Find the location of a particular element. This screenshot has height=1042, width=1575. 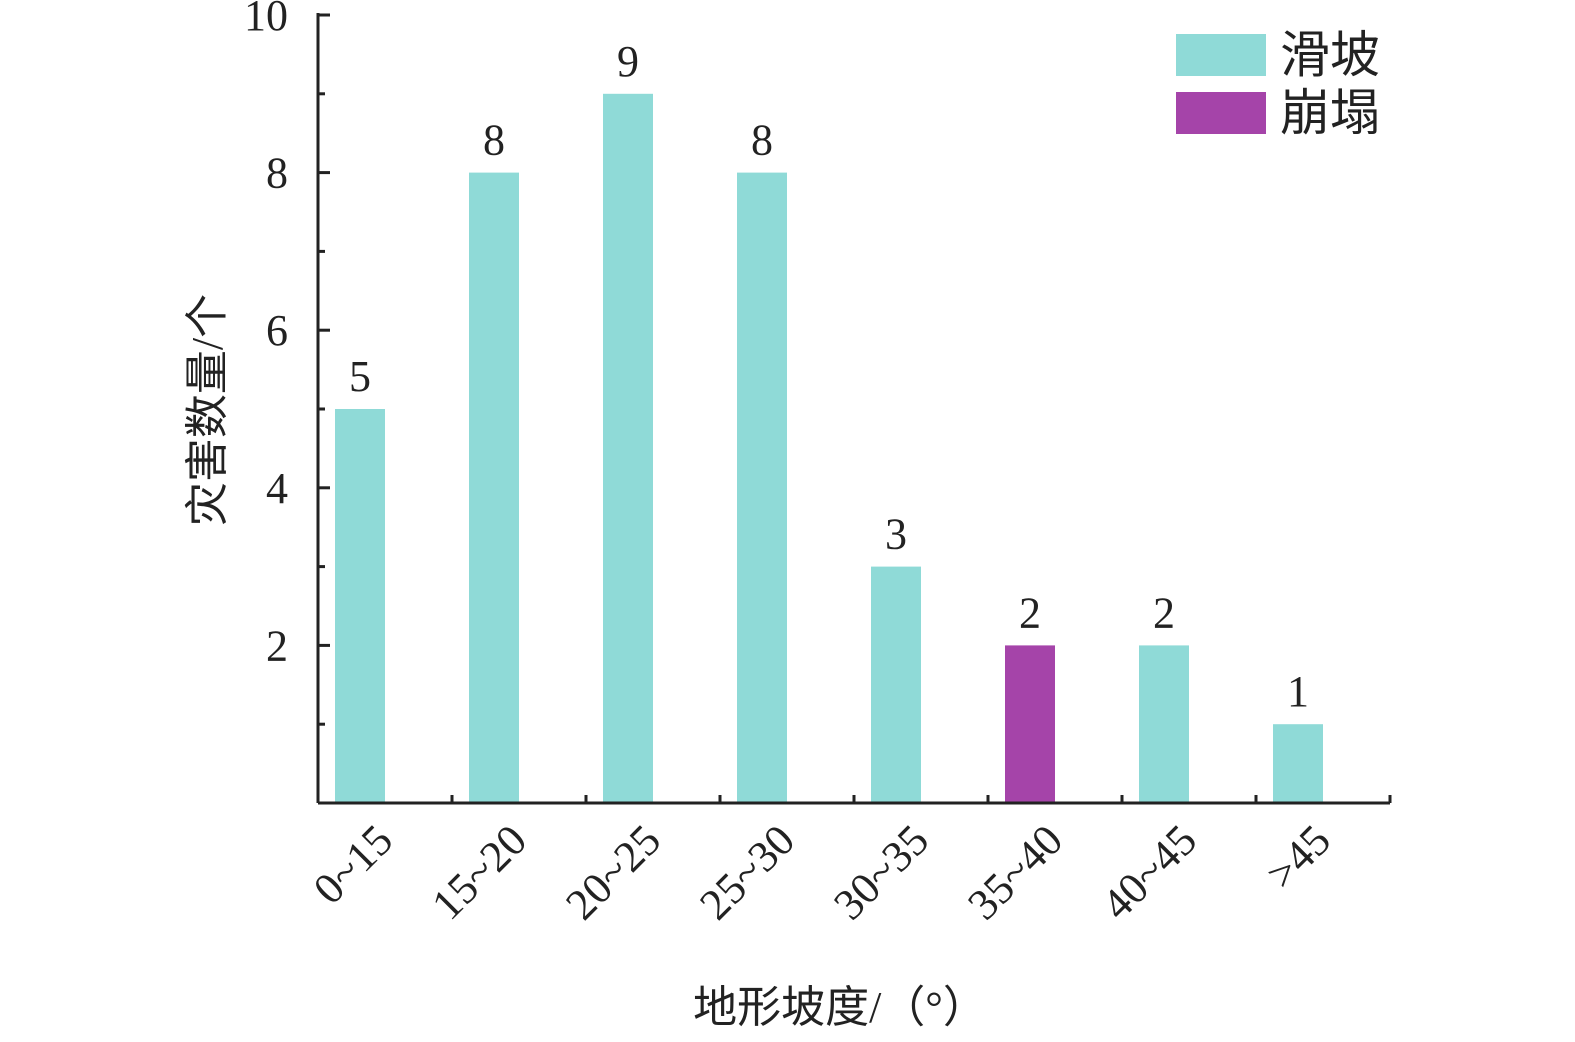

data-label-0-0: 5 is located at coordinates (360, 376).